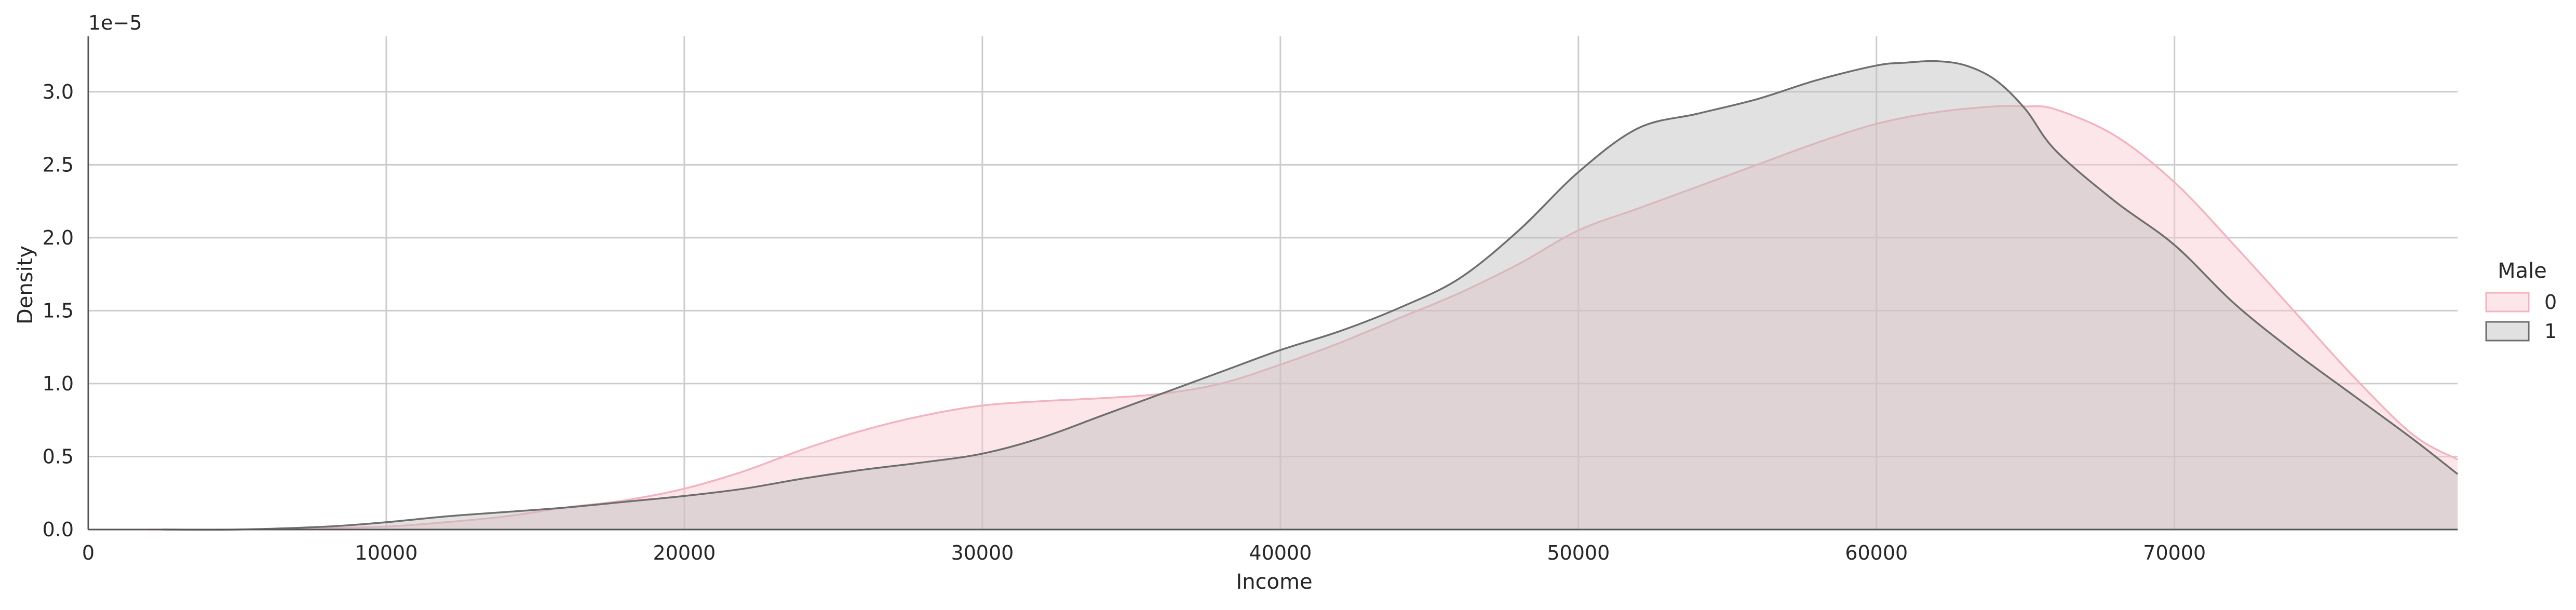  Describe the element at coordinates (115, 22) in the screenshot. I see `y-axis-offset-label: 1e−5` at that location.